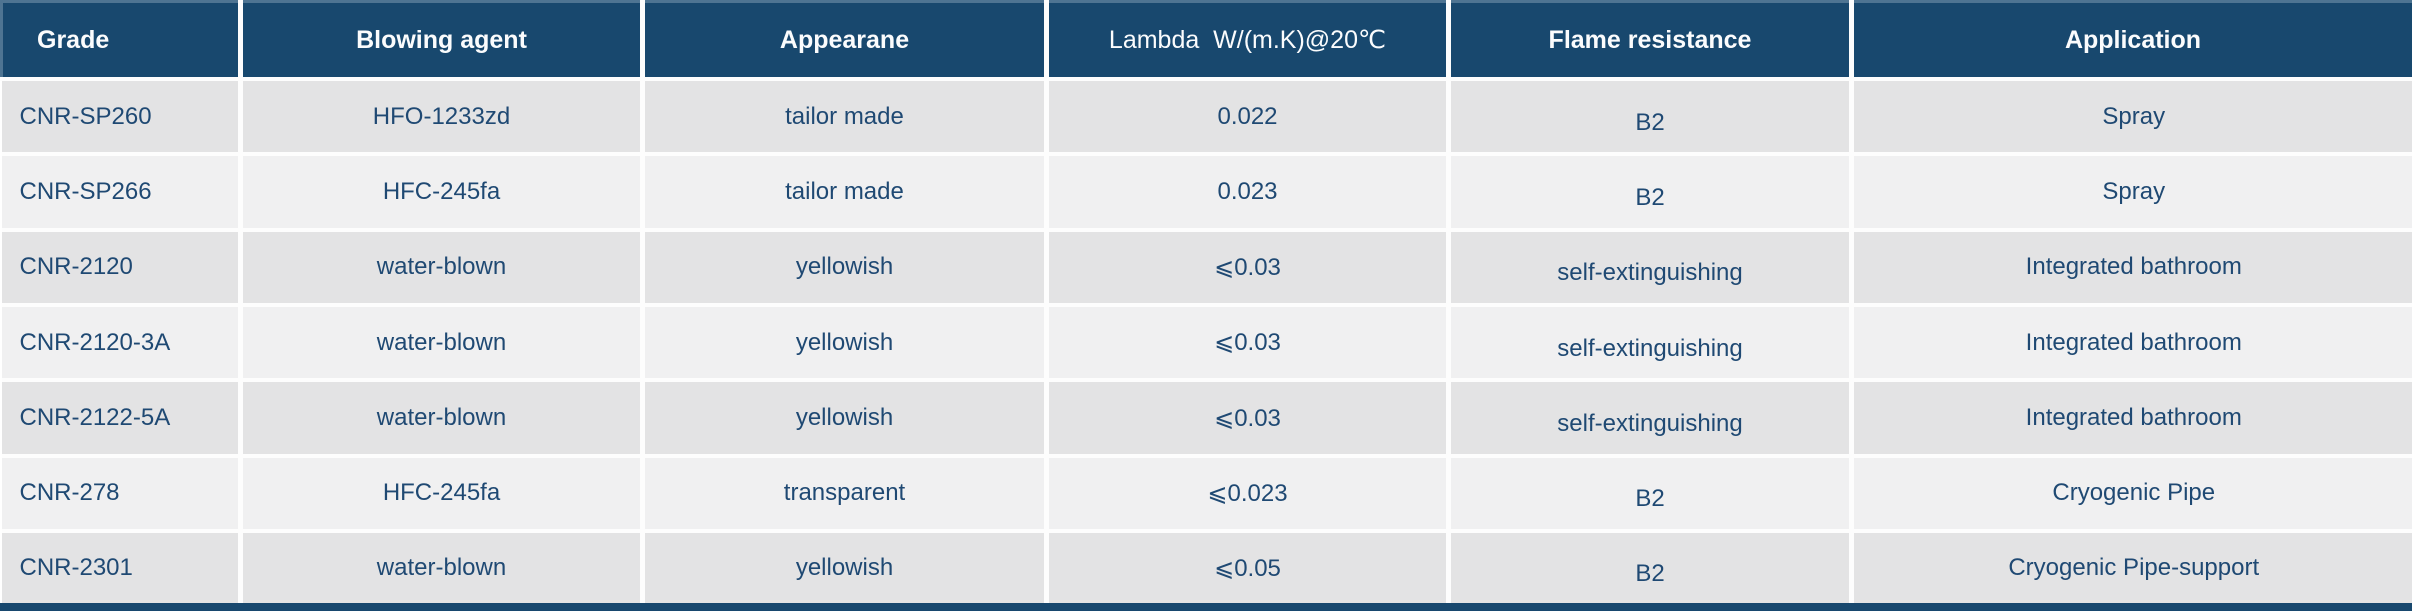 The width and height of the screenshot is (2412, 611). What do you see at coordinates (1246, 115) in the screenshot?
I see `cell-lambda: 0.022` at bounding box center [1246, 115].